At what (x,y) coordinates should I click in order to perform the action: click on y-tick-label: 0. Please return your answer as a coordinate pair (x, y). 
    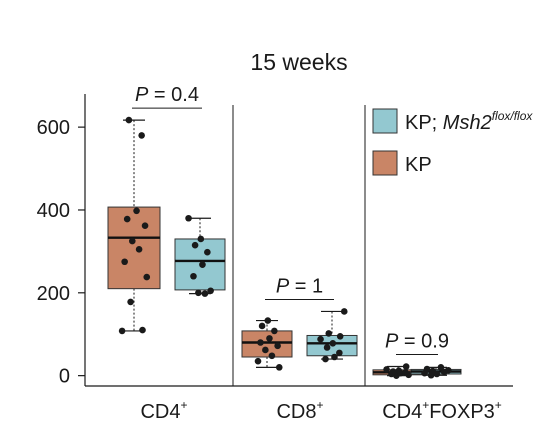
    Looking at the image, I should click on (64, 377).